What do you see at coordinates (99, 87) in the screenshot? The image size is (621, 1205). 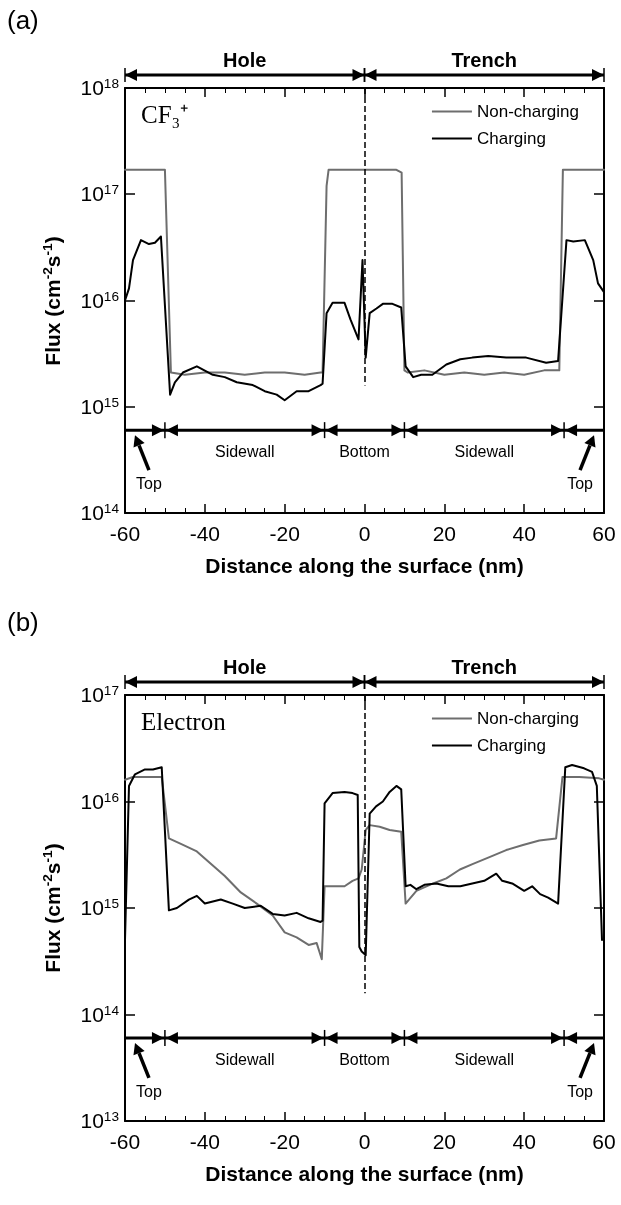 I see `y-tick-label: 10$^{18}$` at bounding box center [99, 87].